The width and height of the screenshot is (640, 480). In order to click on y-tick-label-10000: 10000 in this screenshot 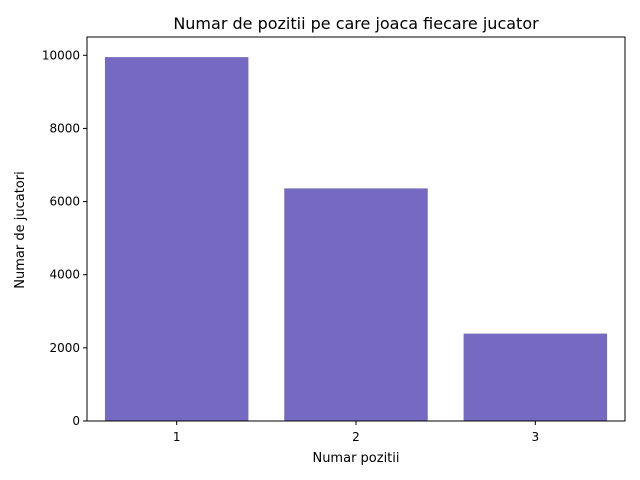, I will do `click(61, 55)`.